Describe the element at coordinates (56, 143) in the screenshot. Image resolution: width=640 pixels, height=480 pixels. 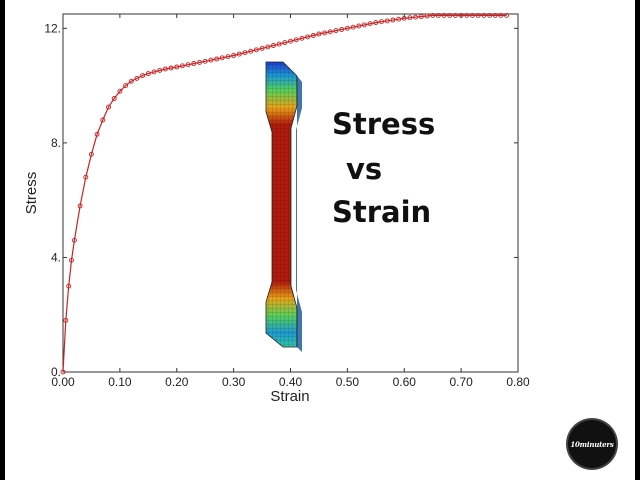
I see `y-tick-label: 8.` at that location.